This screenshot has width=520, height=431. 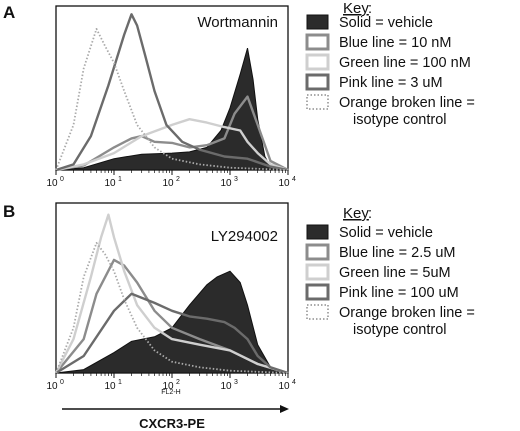 I want to click on series-a-2-line, so click(x=172, y=145).